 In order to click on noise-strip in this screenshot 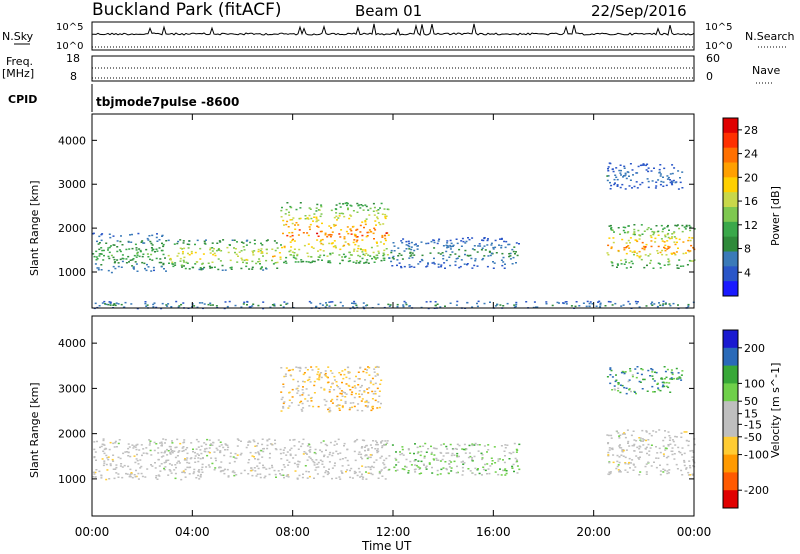, I will do `click(393, 36)`.